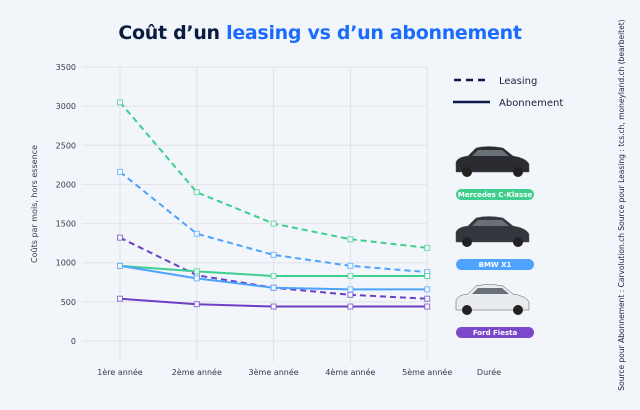 The height and width of the screenshot is (410, 640). Describe the element at coordinates (350, 372) in the screenshot. I see `x-tick-label: 4ème année` at that location.